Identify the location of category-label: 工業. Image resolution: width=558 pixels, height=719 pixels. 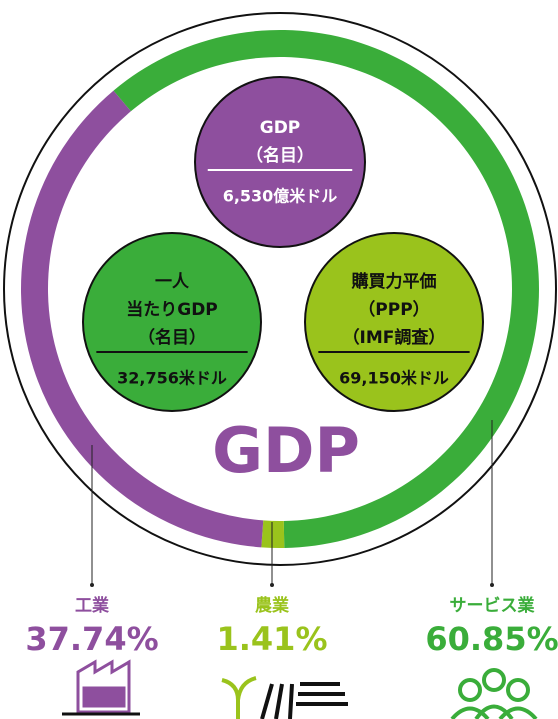
(92, 605).